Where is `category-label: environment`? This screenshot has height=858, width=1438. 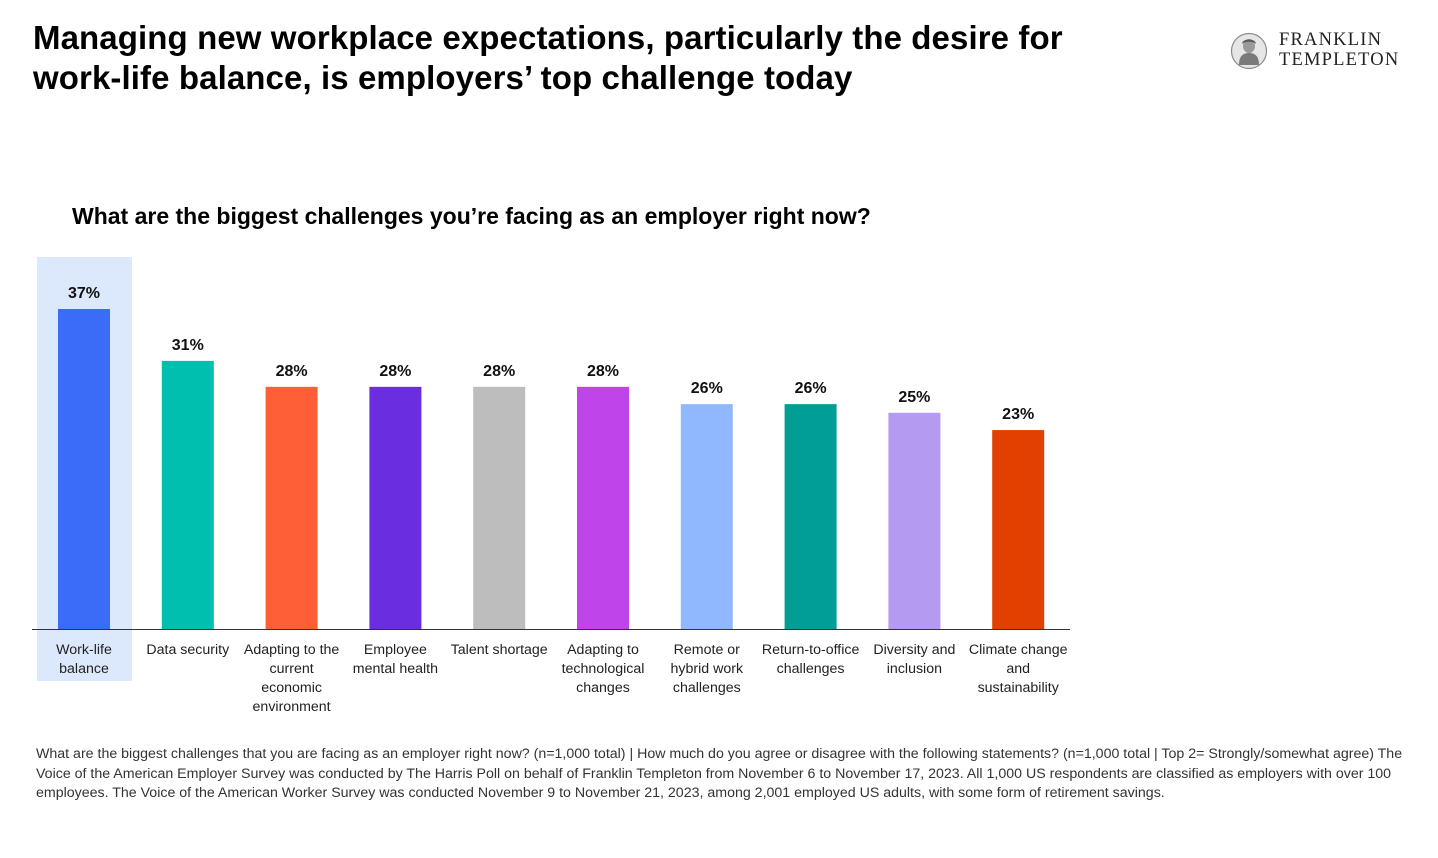
category-label: environment is located at coordinates (292, 707).